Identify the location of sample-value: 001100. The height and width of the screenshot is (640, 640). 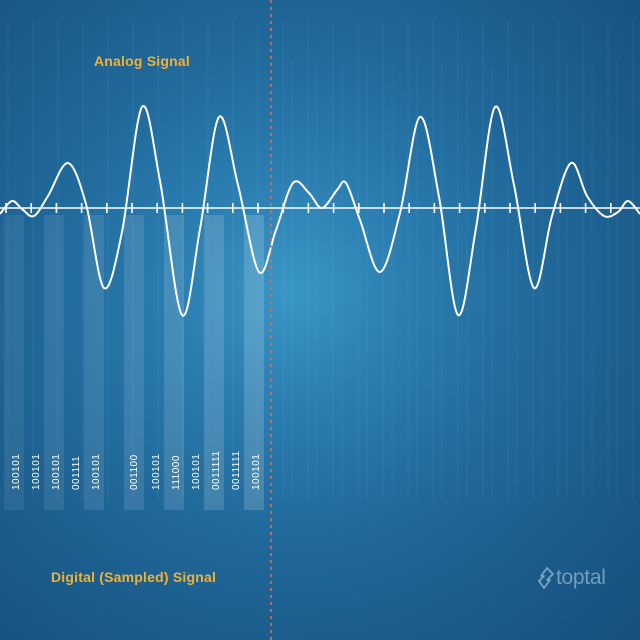
(134, 472).